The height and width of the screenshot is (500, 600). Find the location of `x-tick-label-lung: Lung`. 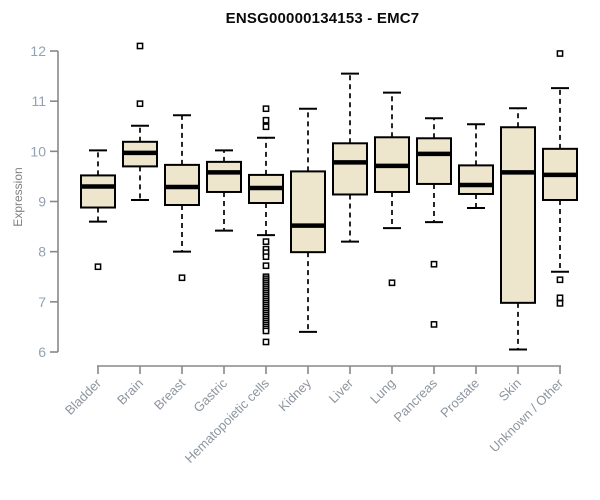

x-tick-label-lung: Lung is located at coordinates (382, 391).